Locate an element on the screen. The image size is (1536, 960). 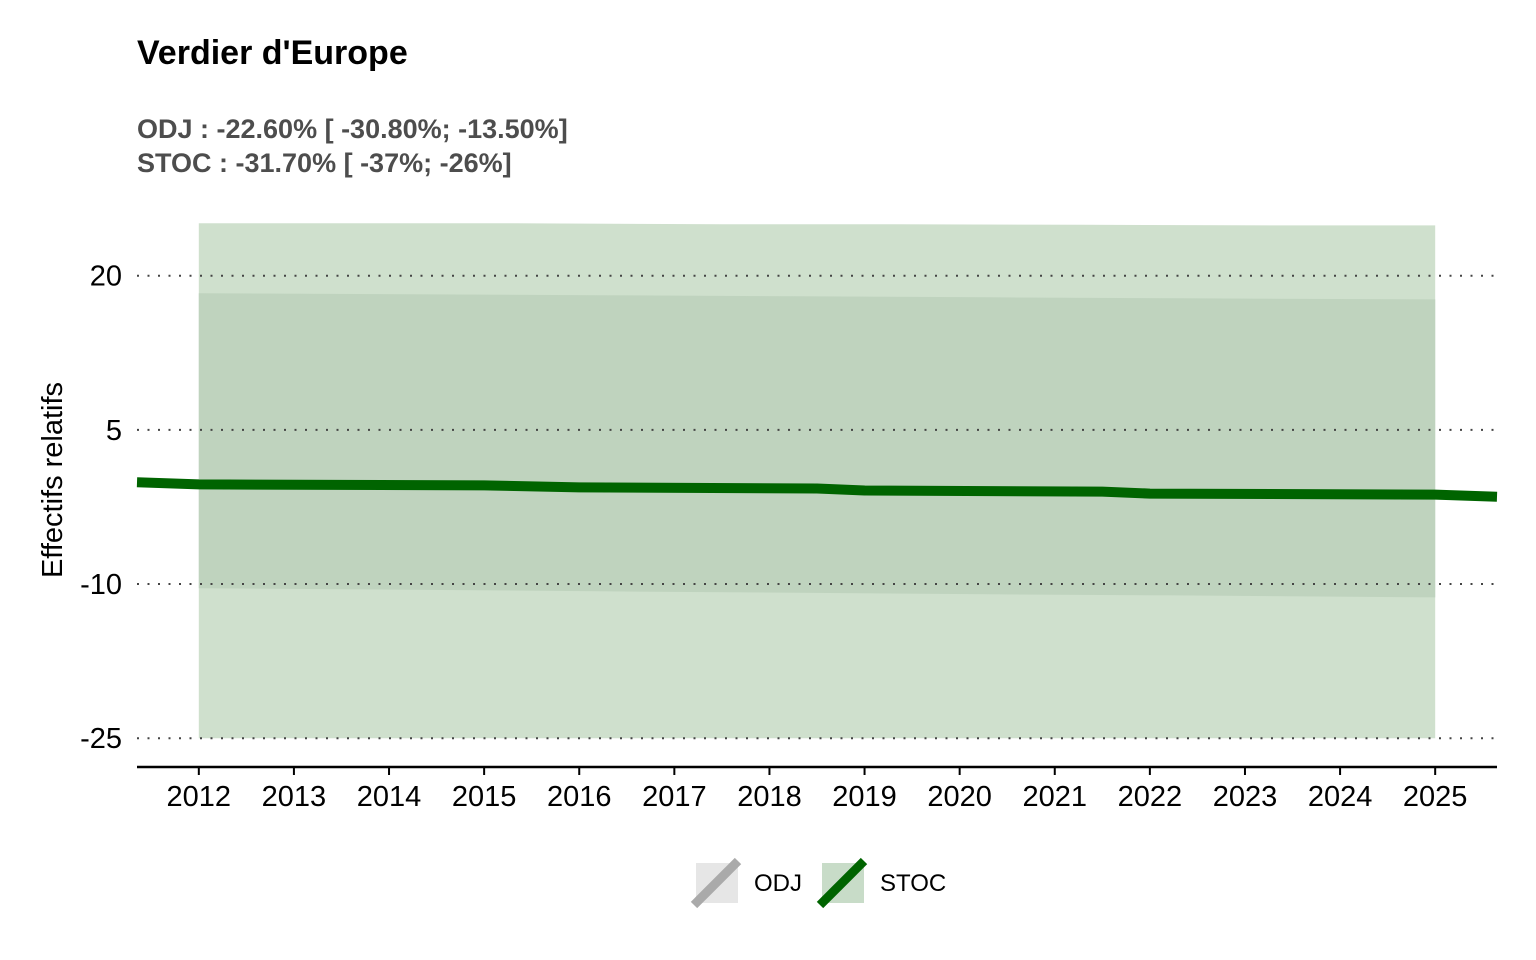
x-tick-label: 2014 is located at coordinates (389, 797).